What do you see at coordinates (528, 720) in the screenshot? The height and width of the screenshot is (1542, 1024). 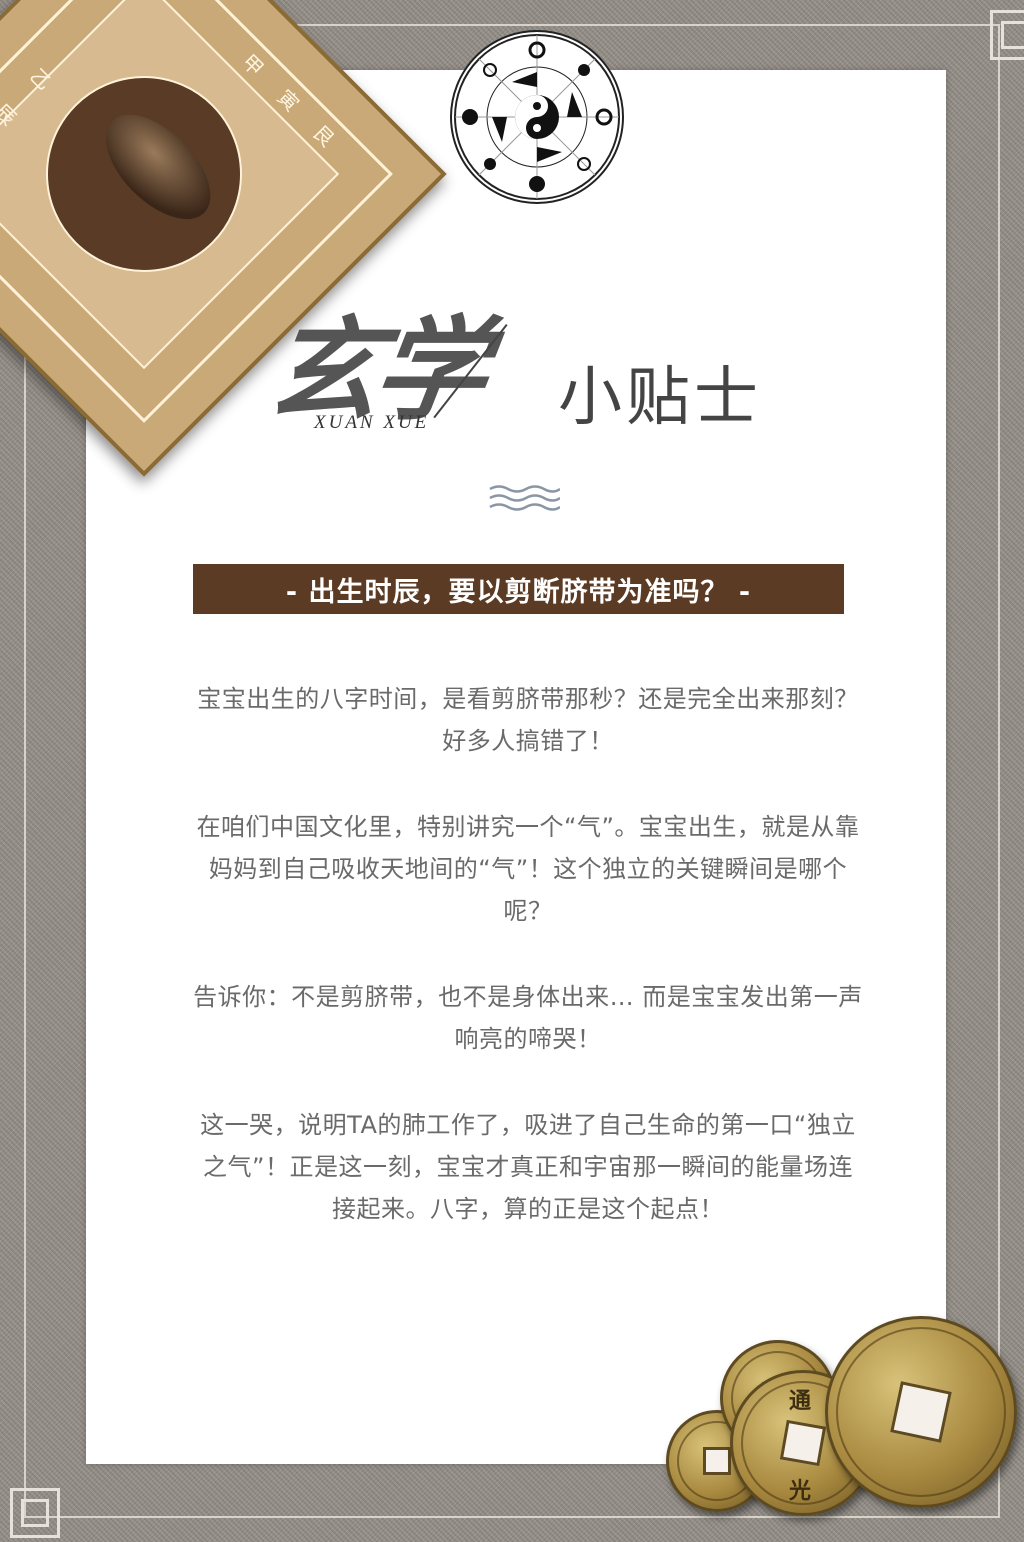 I see `paragraph: 宝宝出生的八字时间，是看剪脐带那秒？还是完全出来那刻？好多人搞错了！` at bounding box center [528, 720].